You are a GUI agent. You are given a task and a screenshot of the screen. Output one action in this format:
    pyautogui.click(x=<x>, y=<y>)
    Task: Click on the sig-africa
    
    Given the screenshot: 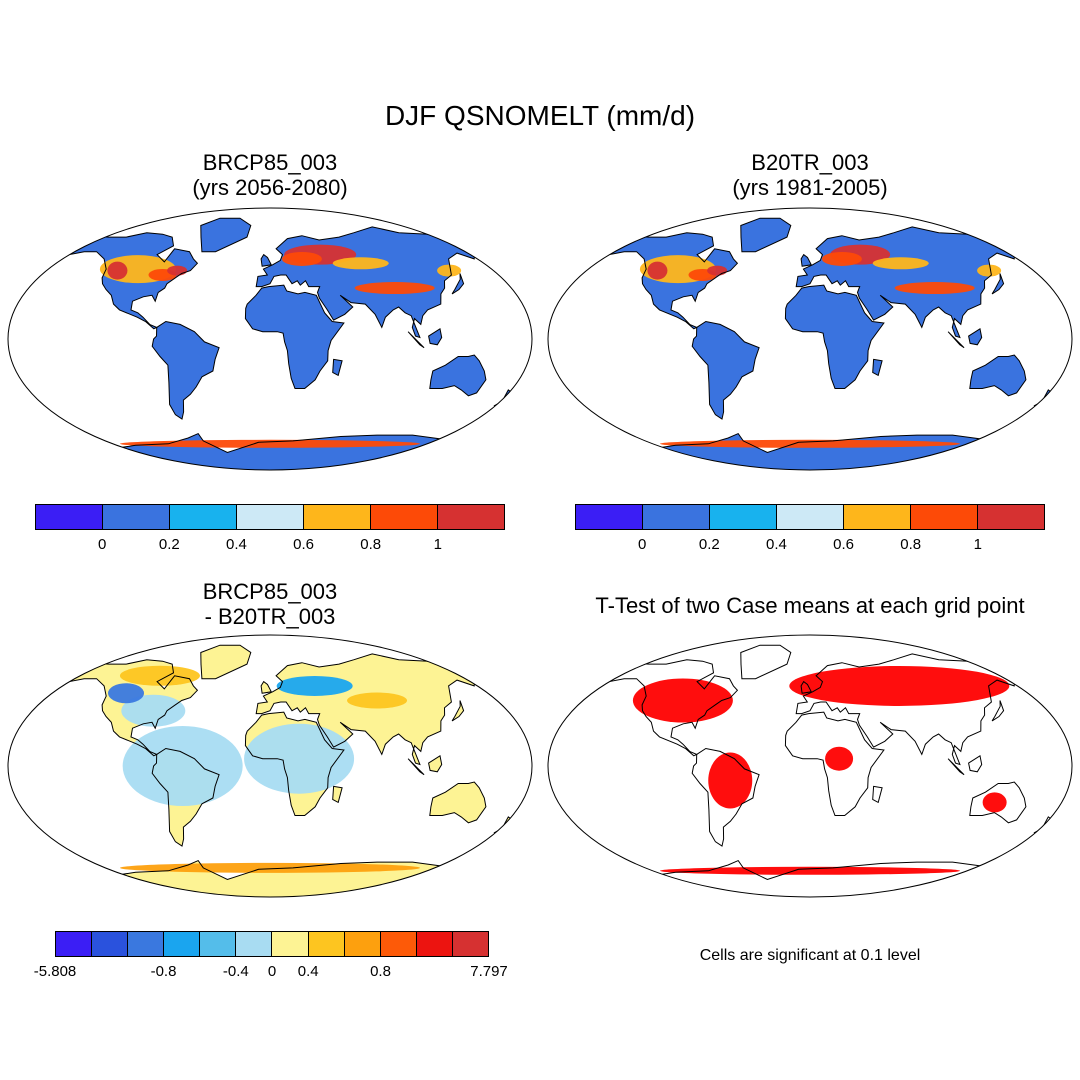 What is the action you would take?
    pyautogui.click(x=839, y=758)
    